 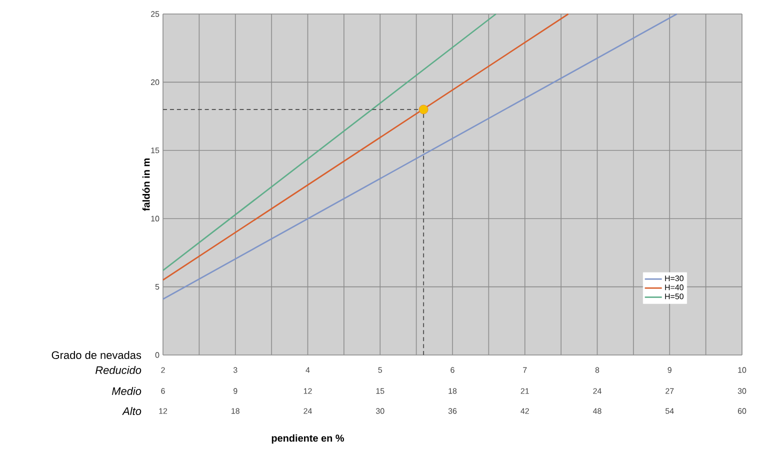 What do you see at coordinates (132, 411) in the screenshot?
I see `text: Alto` at bounding box center [132, 411].